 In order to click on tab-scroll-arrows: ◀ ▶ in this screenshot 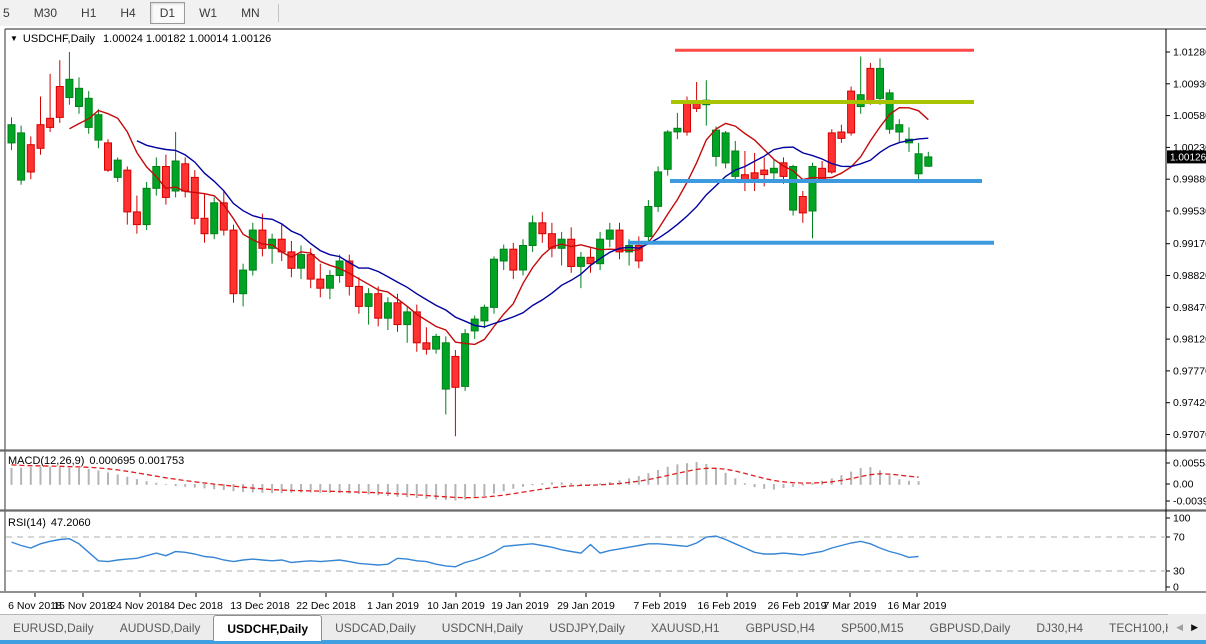, I will do `click(1187, 627)`.